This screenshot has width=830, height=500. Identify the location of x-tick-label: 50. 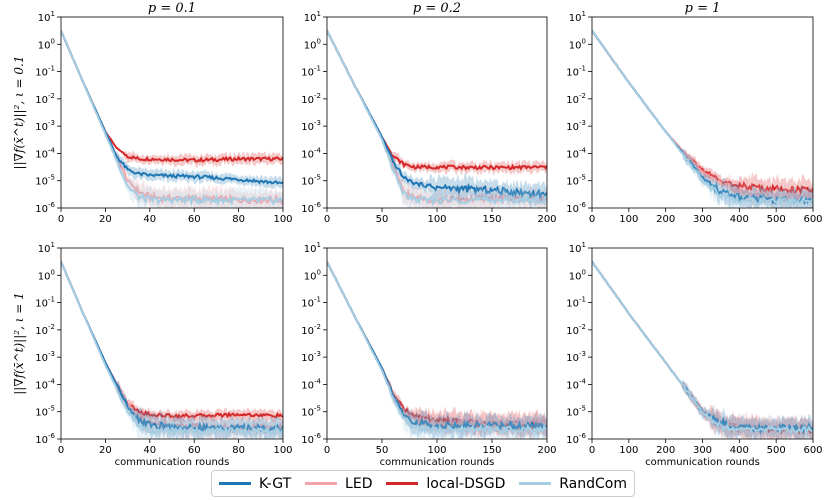
(382, 450).